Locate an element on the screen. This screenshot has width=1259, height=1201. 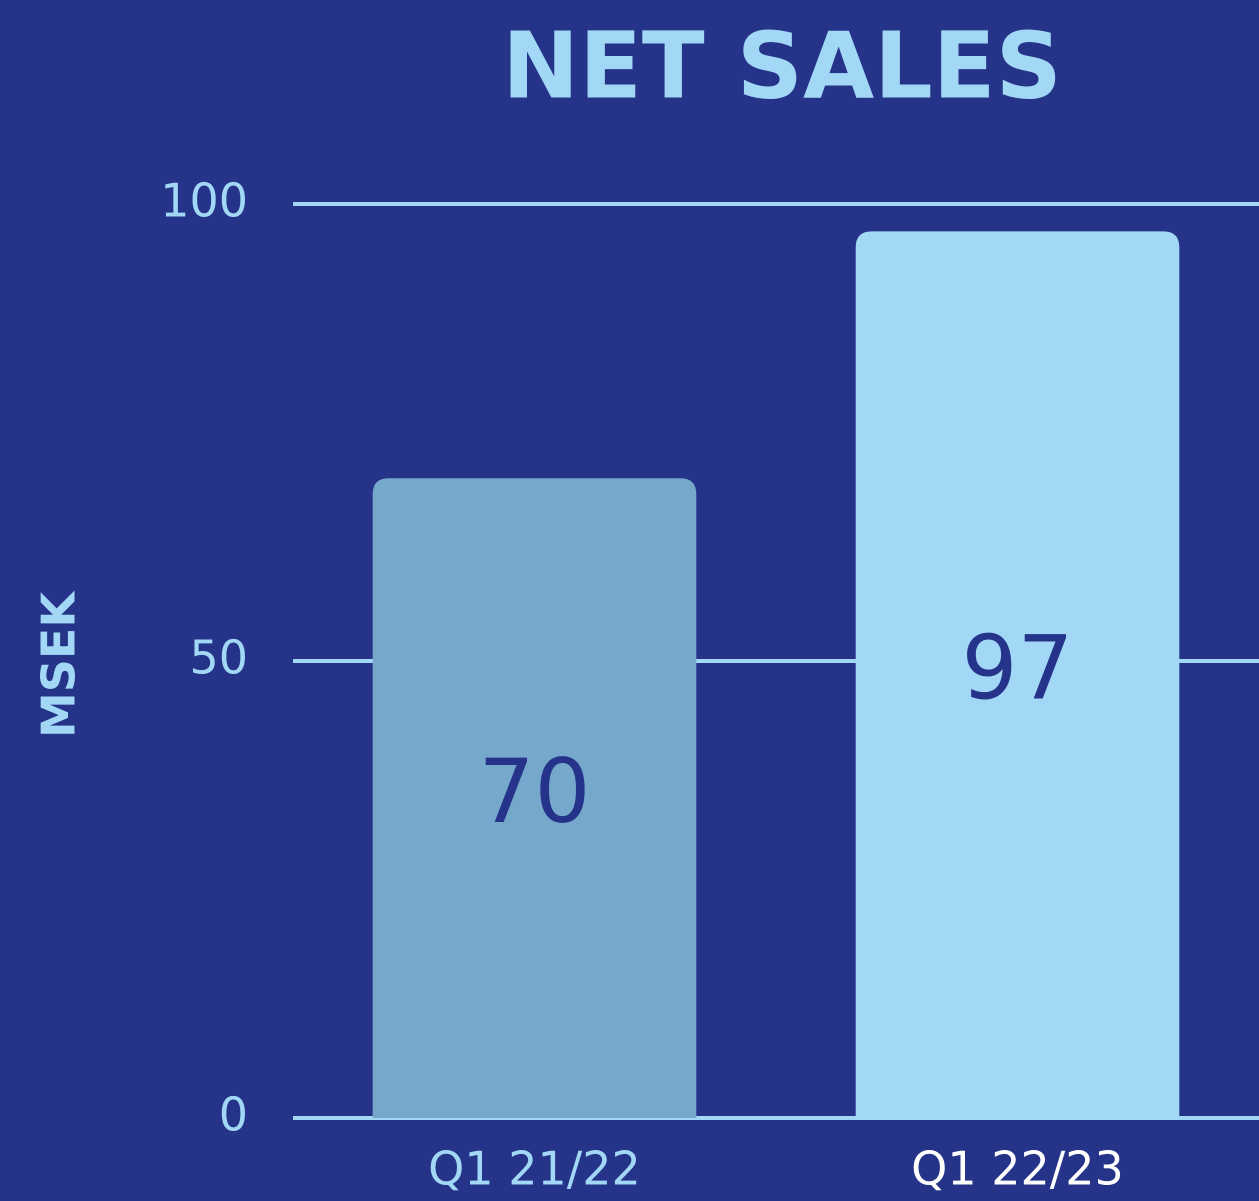
x-tick-label: Q1 22/23 is located at coordinates (1017, 1169).